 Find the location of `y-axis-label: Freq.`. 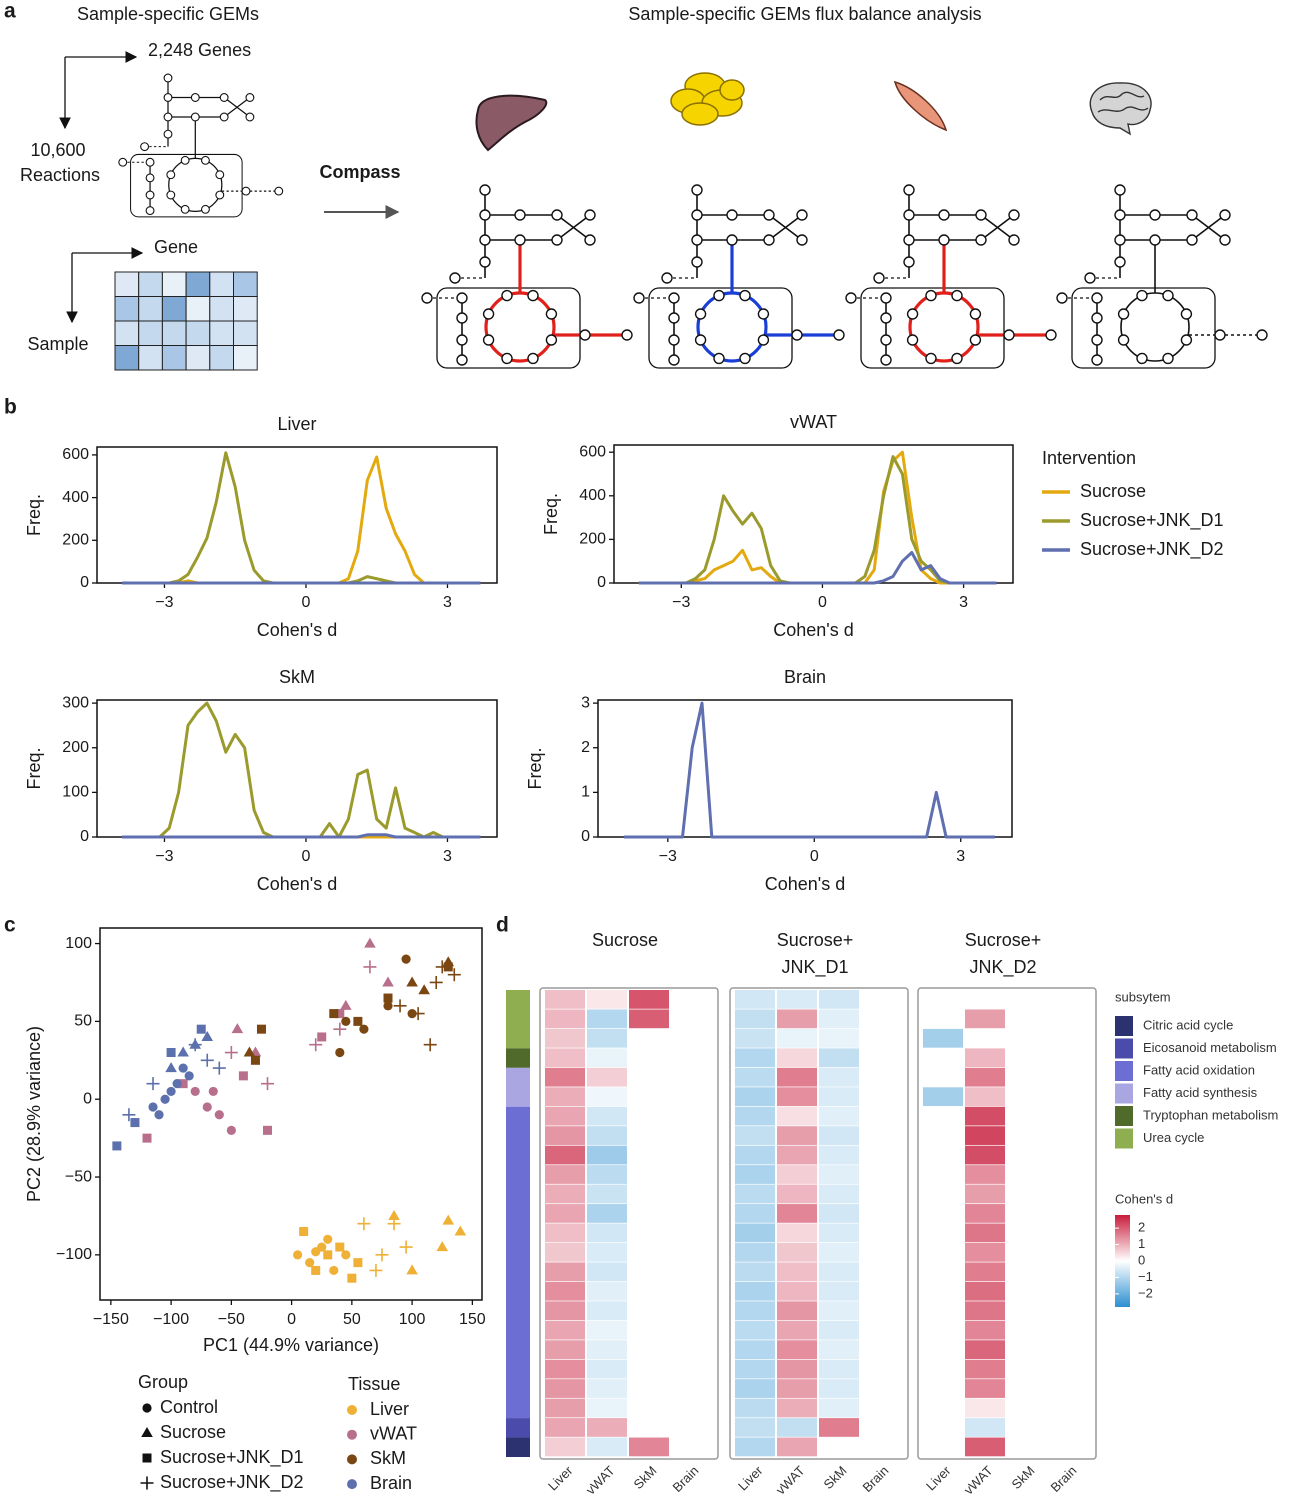

y-axis-label: Freq. is located at coordinates (535, 768).